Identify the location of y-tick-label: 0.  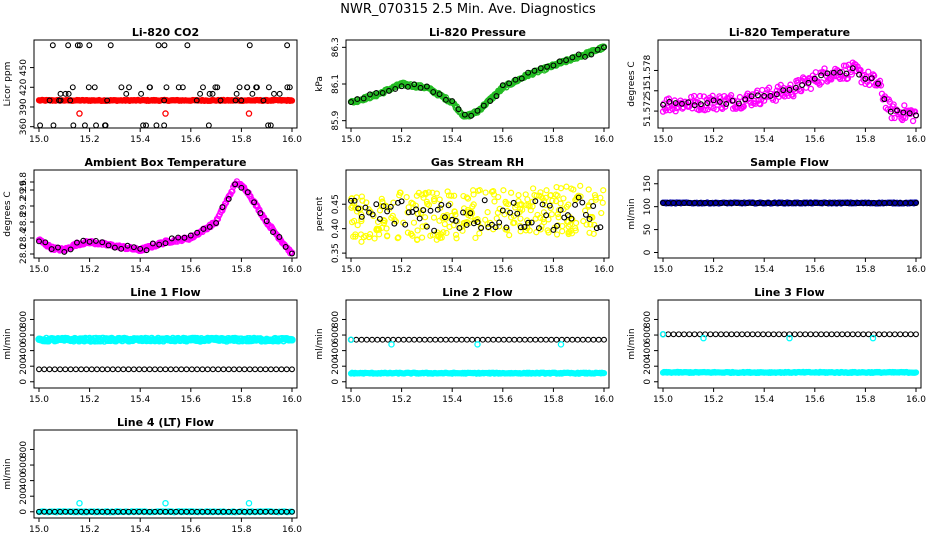
(648, 252).